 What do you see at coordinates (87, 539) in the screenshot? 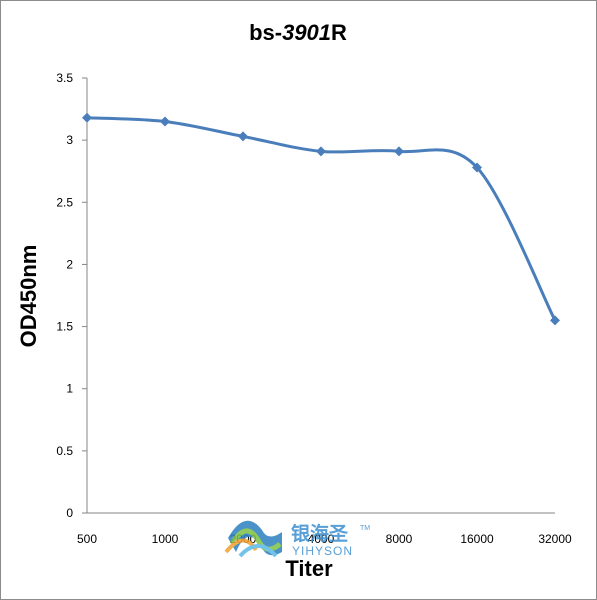
I see `x-tick-label: 500` at bounding box center [87, 539].